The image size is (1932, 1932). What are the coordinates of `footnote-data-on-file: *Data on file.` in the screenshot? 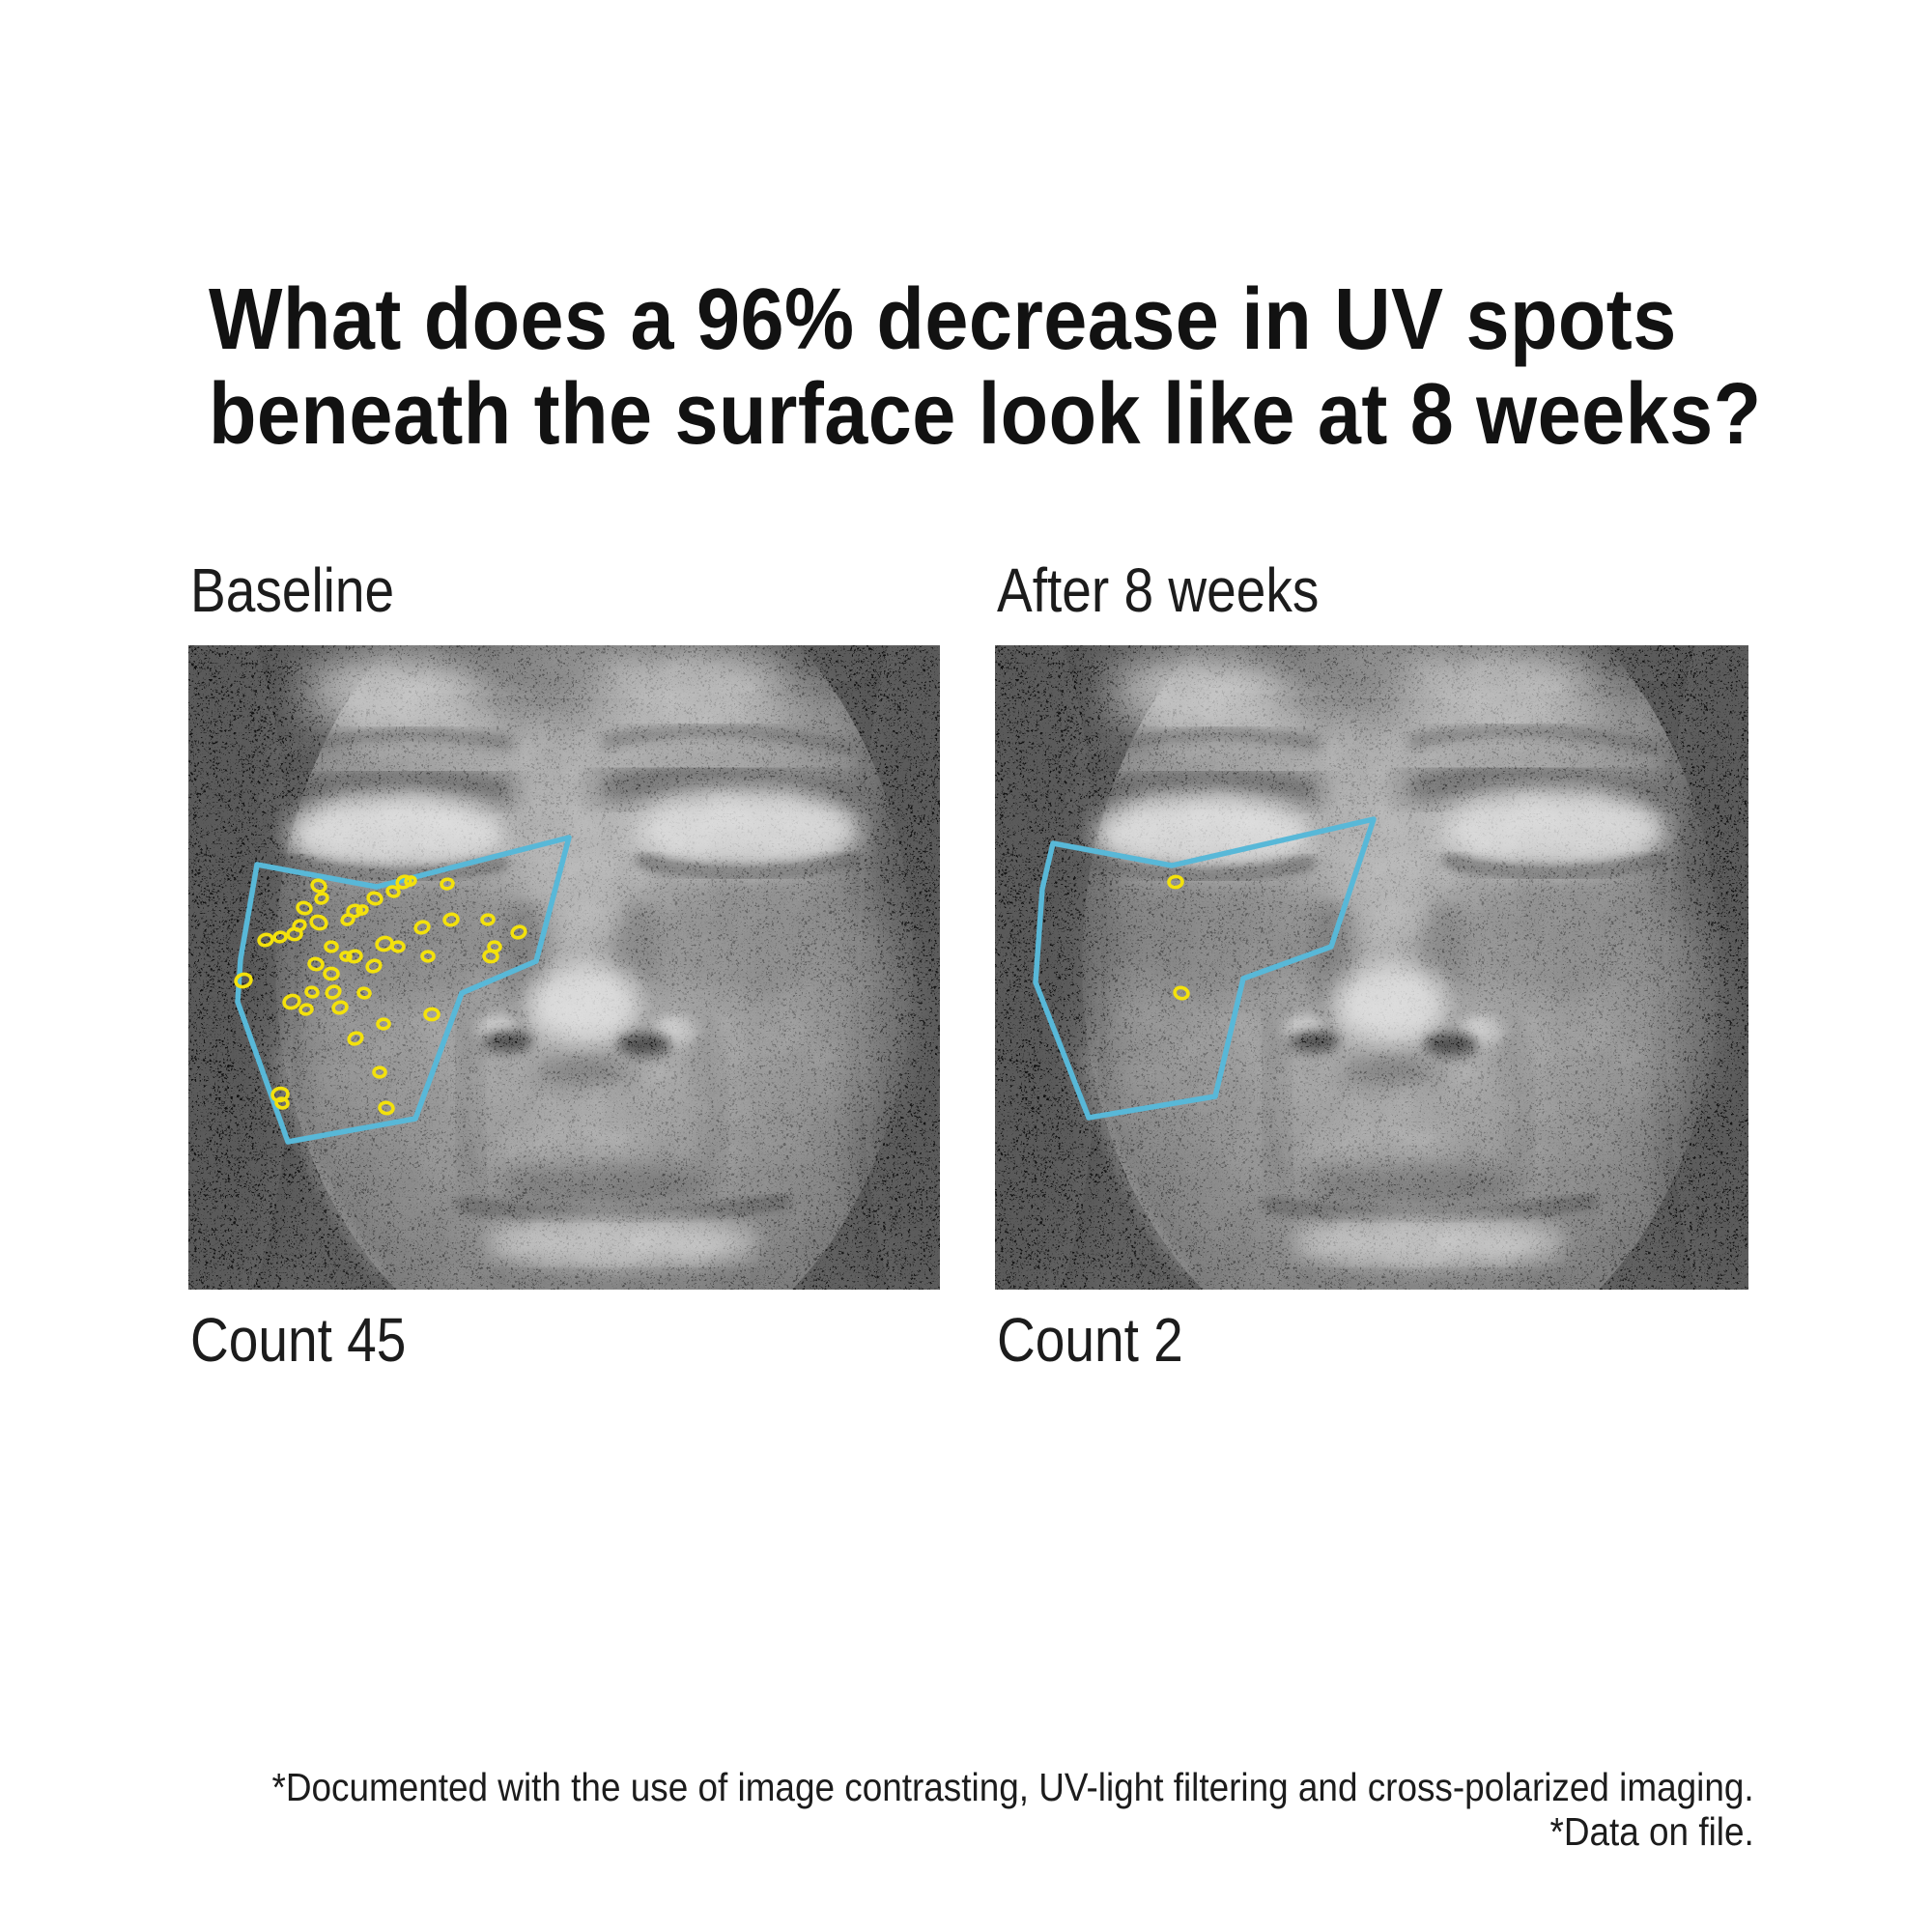 It's located at (1651, 1831).